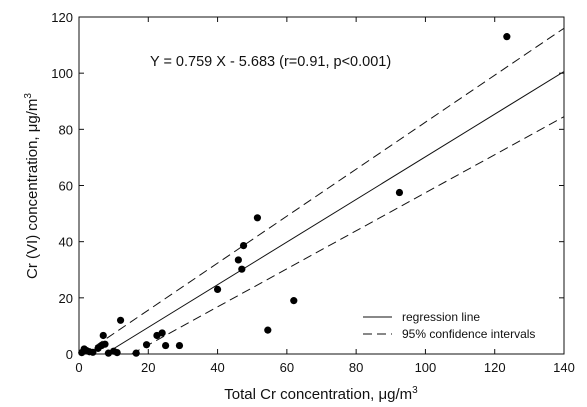 This screenshot has height=407, width=587. I want to click on x-tick-label: 0, so click(78, 367).